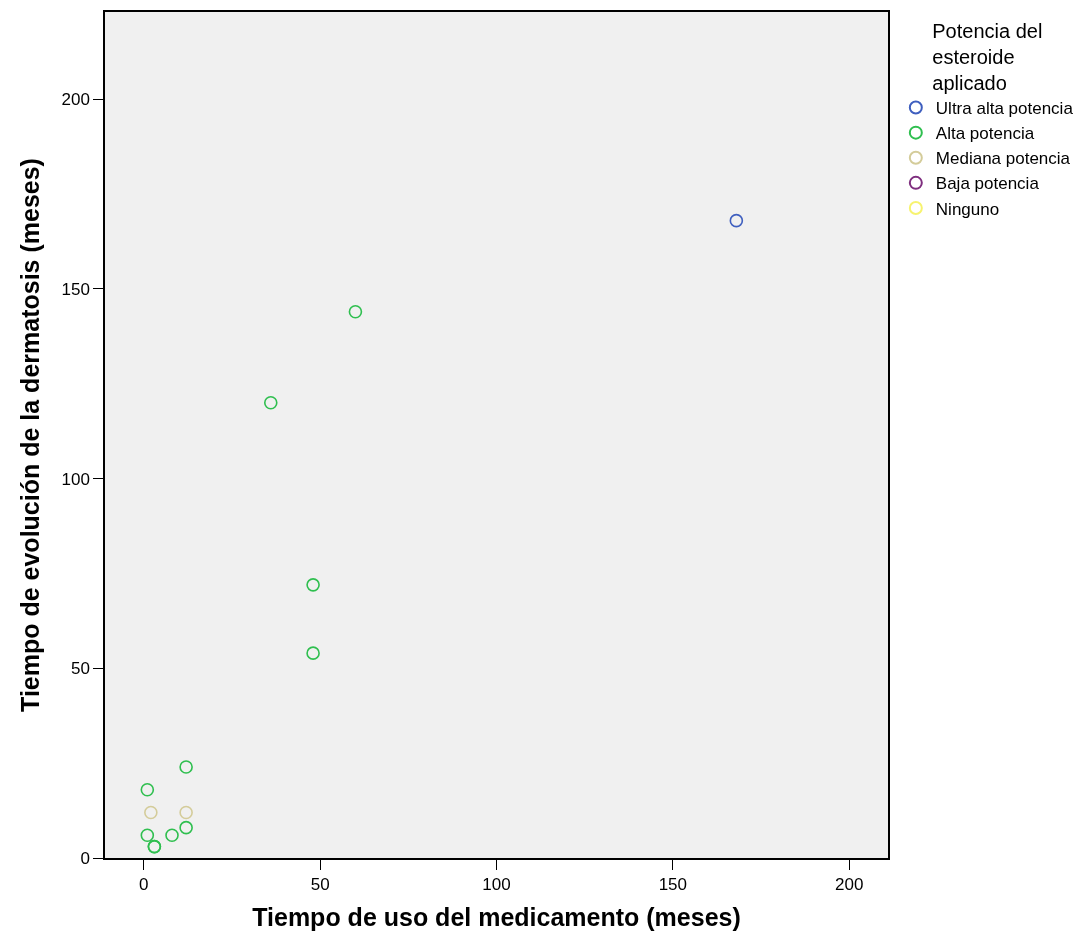 Image resolution: width=1089 pixels, height=943 pixels. What do you see at coordinates (673, 885) in the screenshot?
I see `x-tick-label: 150` at bounding box center [673, 885].